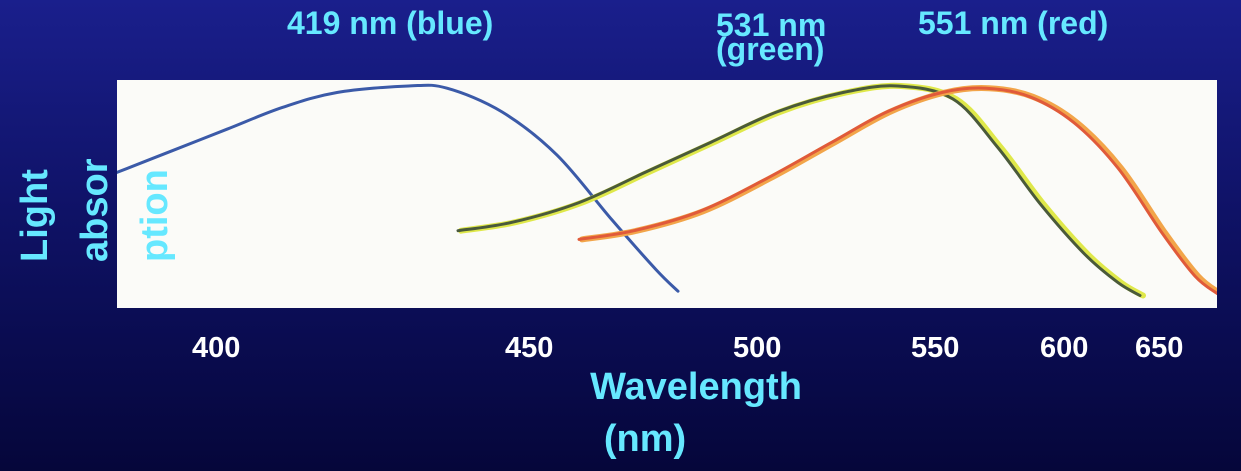 The image size is (1241, 471). Describe the element at coordinates (1159, 348) in the screenshot. I see `x-tick-650: 650` at that location.